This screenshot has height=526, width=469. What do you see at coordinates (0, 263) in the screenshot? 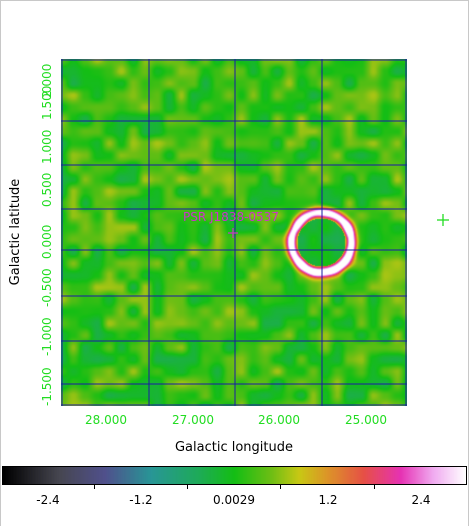
I see `window-left-edge` at bounding box center [0, 263].